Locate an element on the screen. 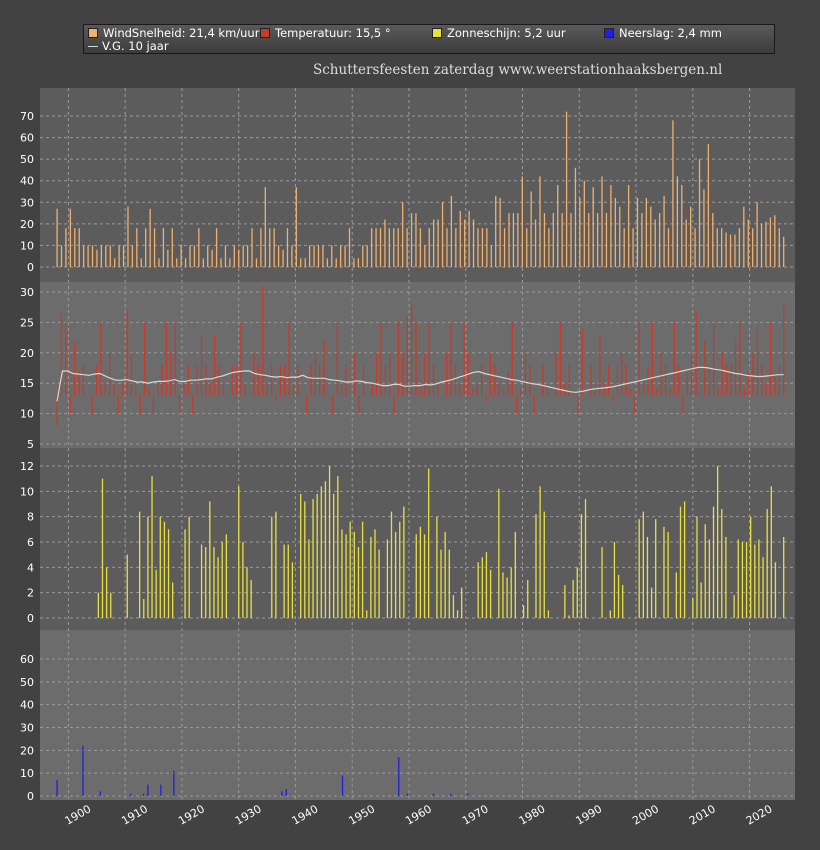  x-tick-label: 1990 is located at coordinates (589, 814).